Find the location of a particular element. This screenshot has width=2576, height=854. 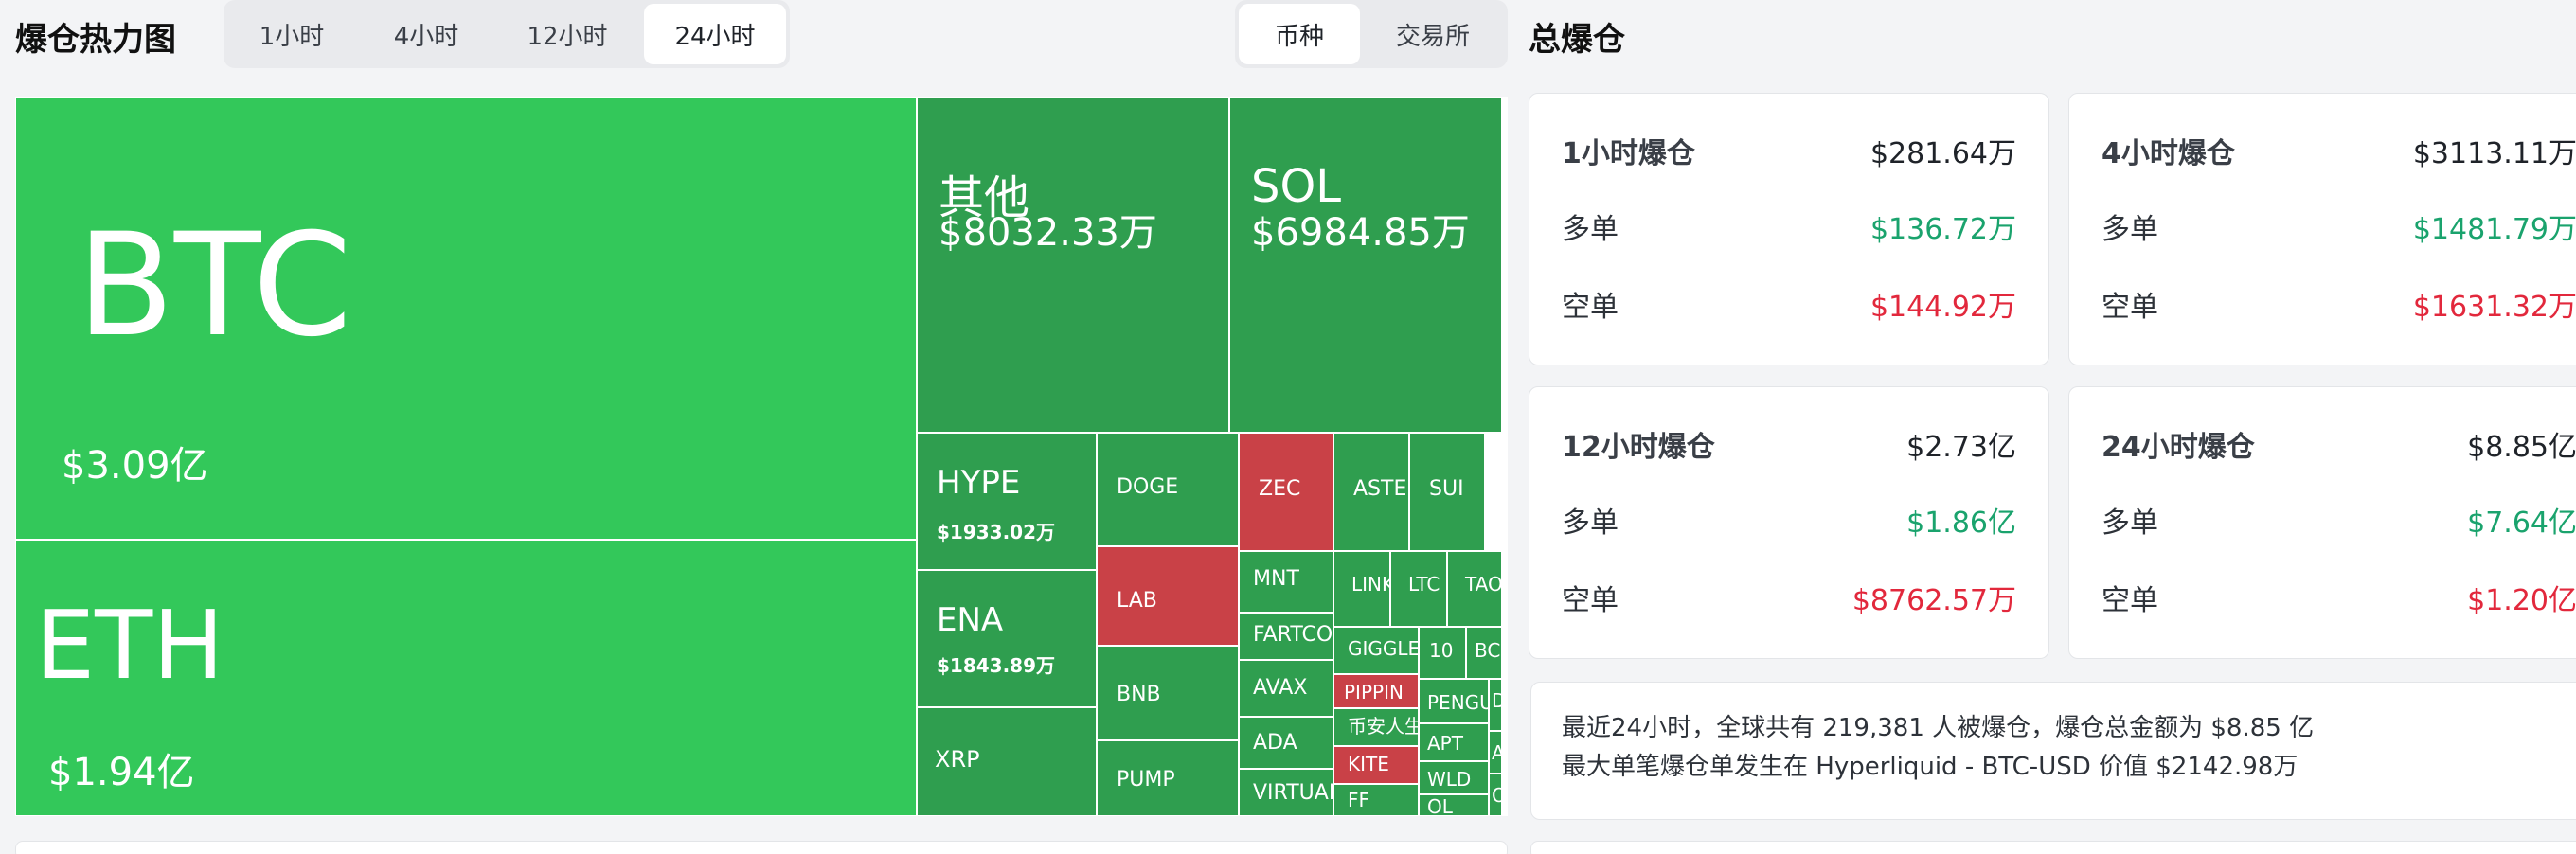

treemap-tile-sui: SUI is located at coordinates (1447, 492).